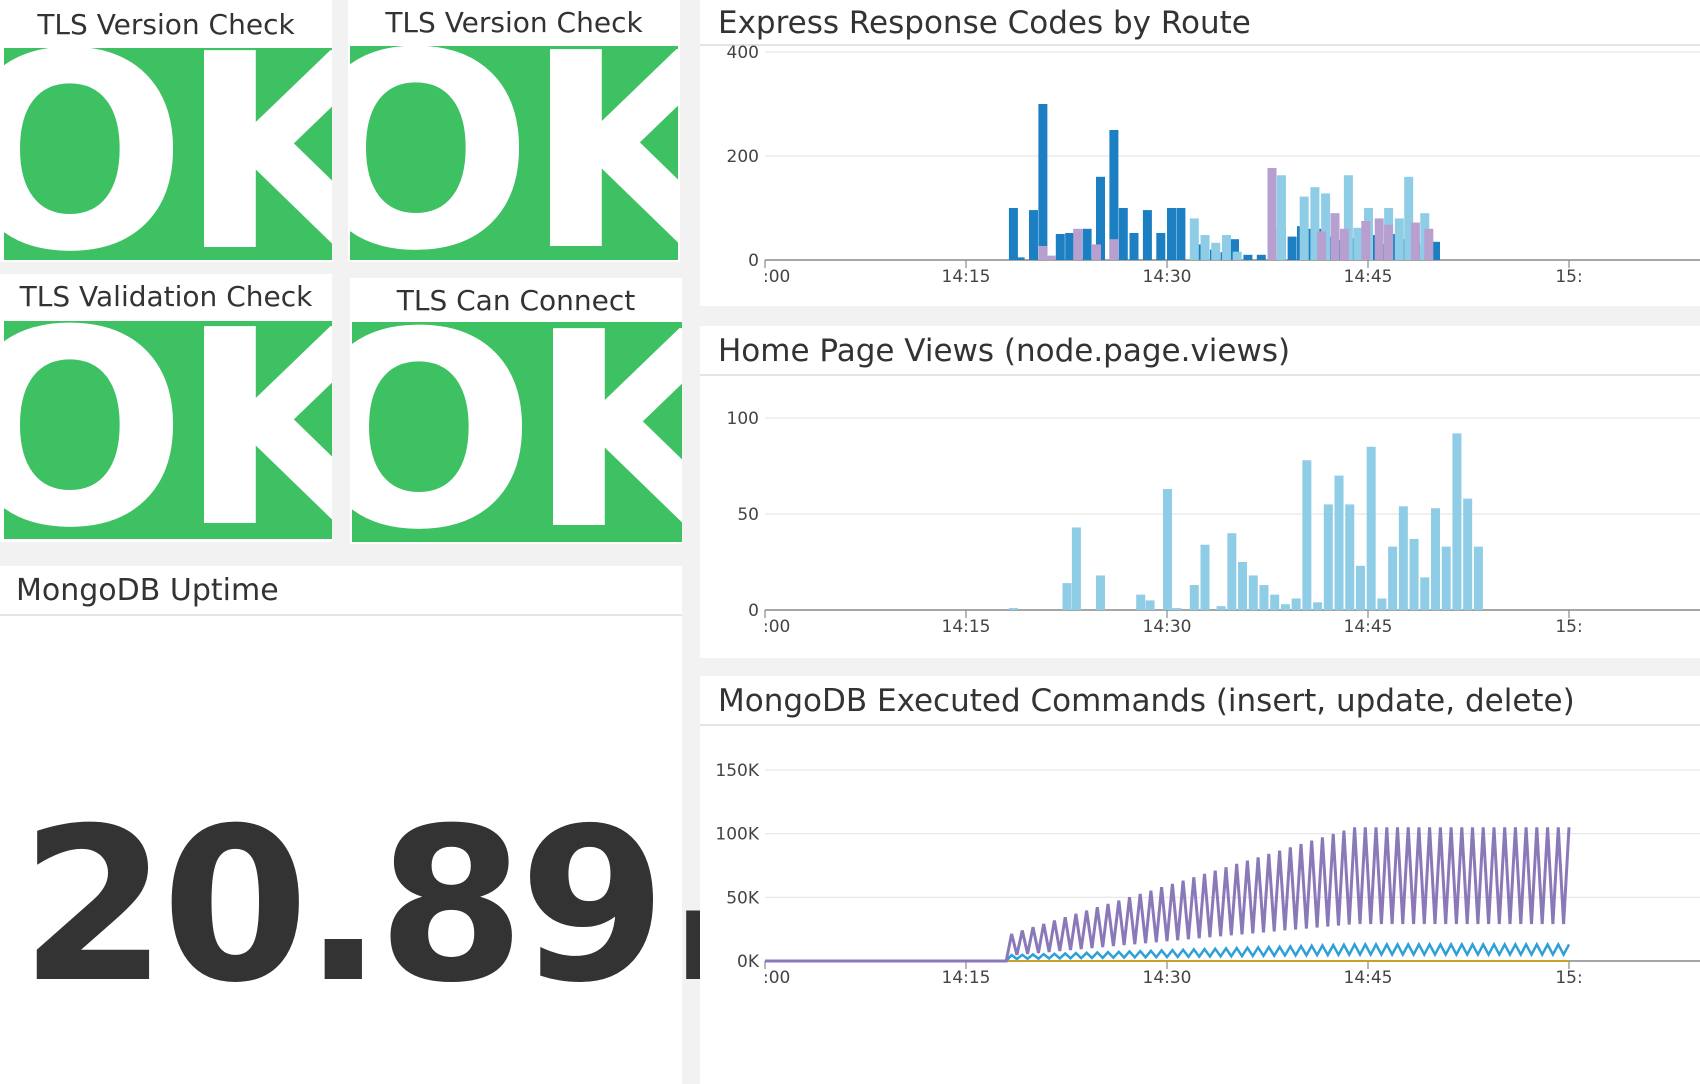 This screenshot has width=1700, height=1084. I want to click on uptime-title: MongoDB Uptime, so click(341, 591).